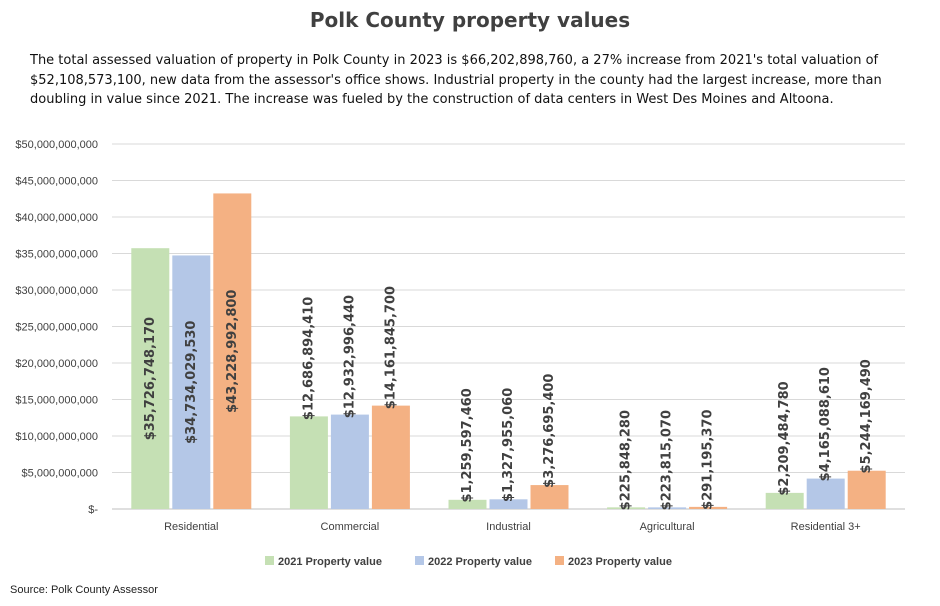 This screenshot has width=940, height=606. Describe the element at coordinates (56, 401) in the screenshot. I see `y-tick-label: $15,000,000,000` at that location.